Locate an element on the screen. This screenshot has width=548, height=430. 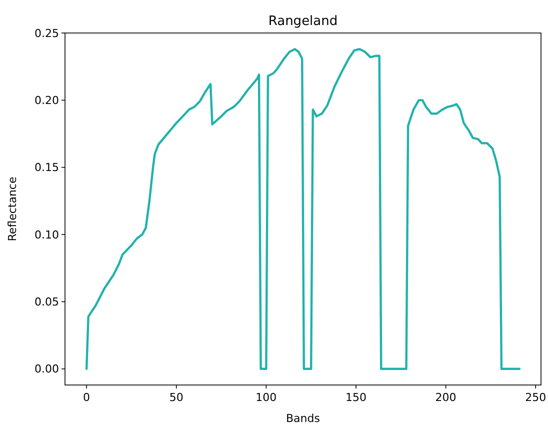
x-tick-label: 50 is located at coordinates (176, 397).